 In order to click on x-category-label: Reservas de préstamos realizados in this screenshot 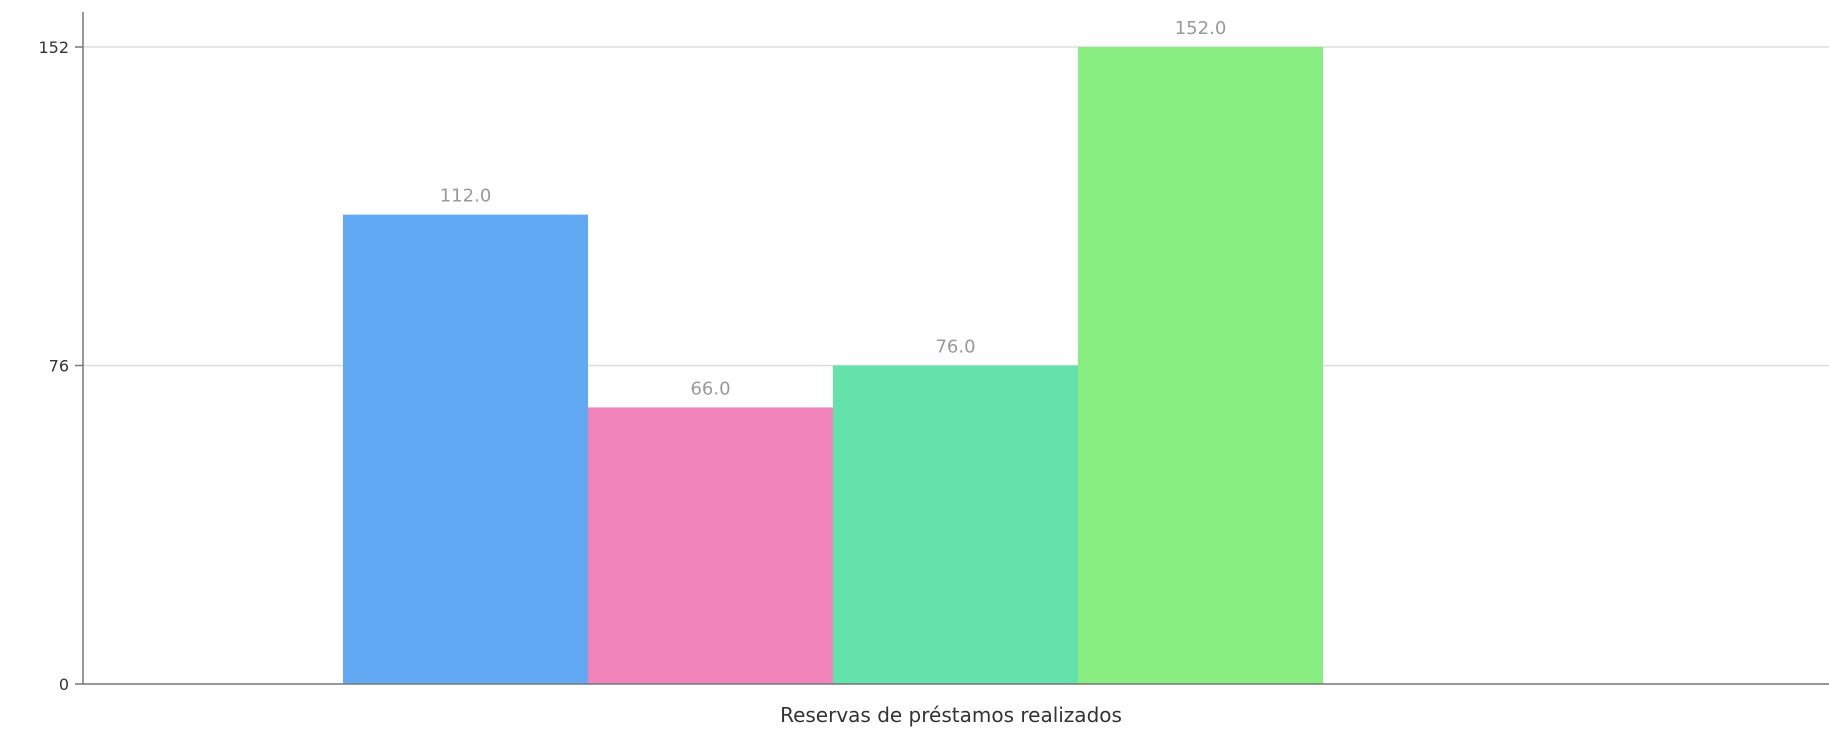, I will do `click(951, 715)`.